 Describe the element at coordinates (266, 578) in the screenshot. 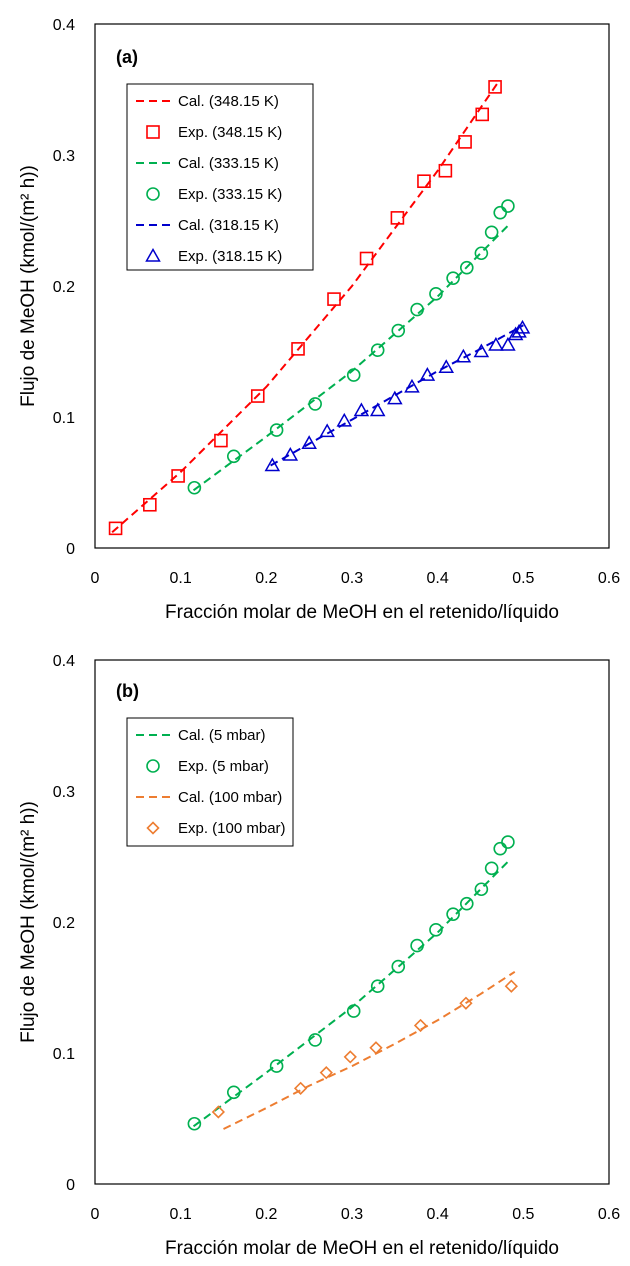

I see `x-tick-label: 0.2` at that location.